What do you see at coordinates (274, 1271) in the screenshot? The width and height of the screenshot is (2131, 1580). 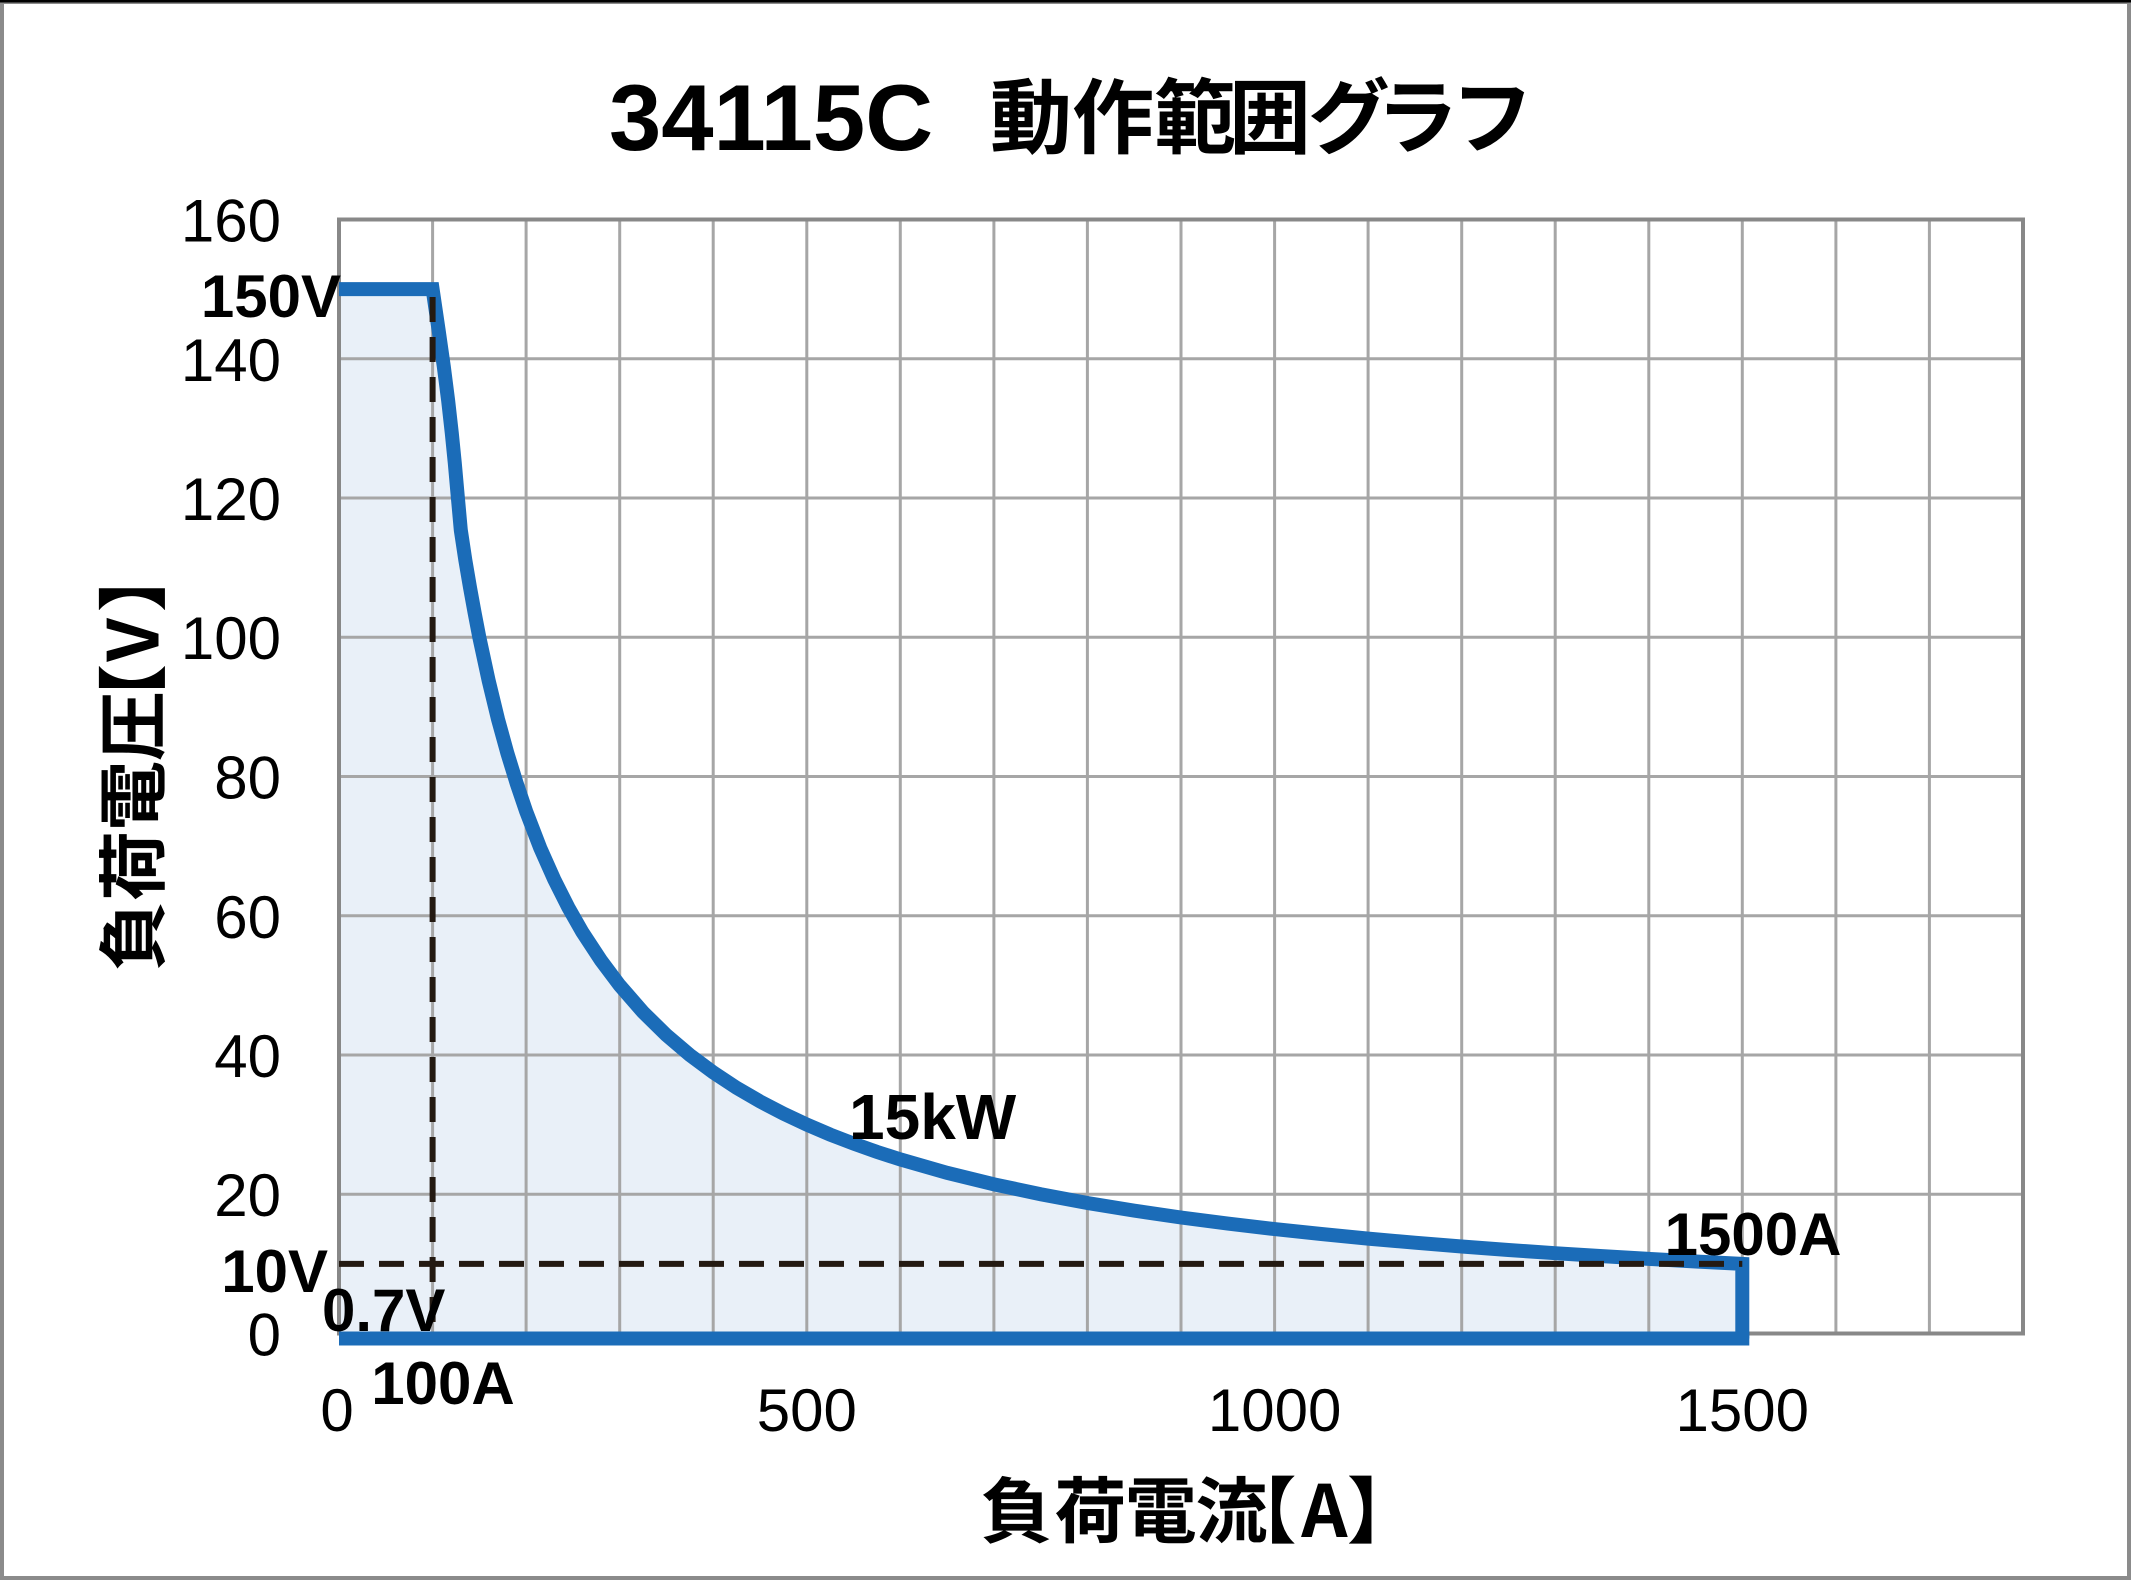 I see `svg-text: 10V` at bounding box center [274, 1271].